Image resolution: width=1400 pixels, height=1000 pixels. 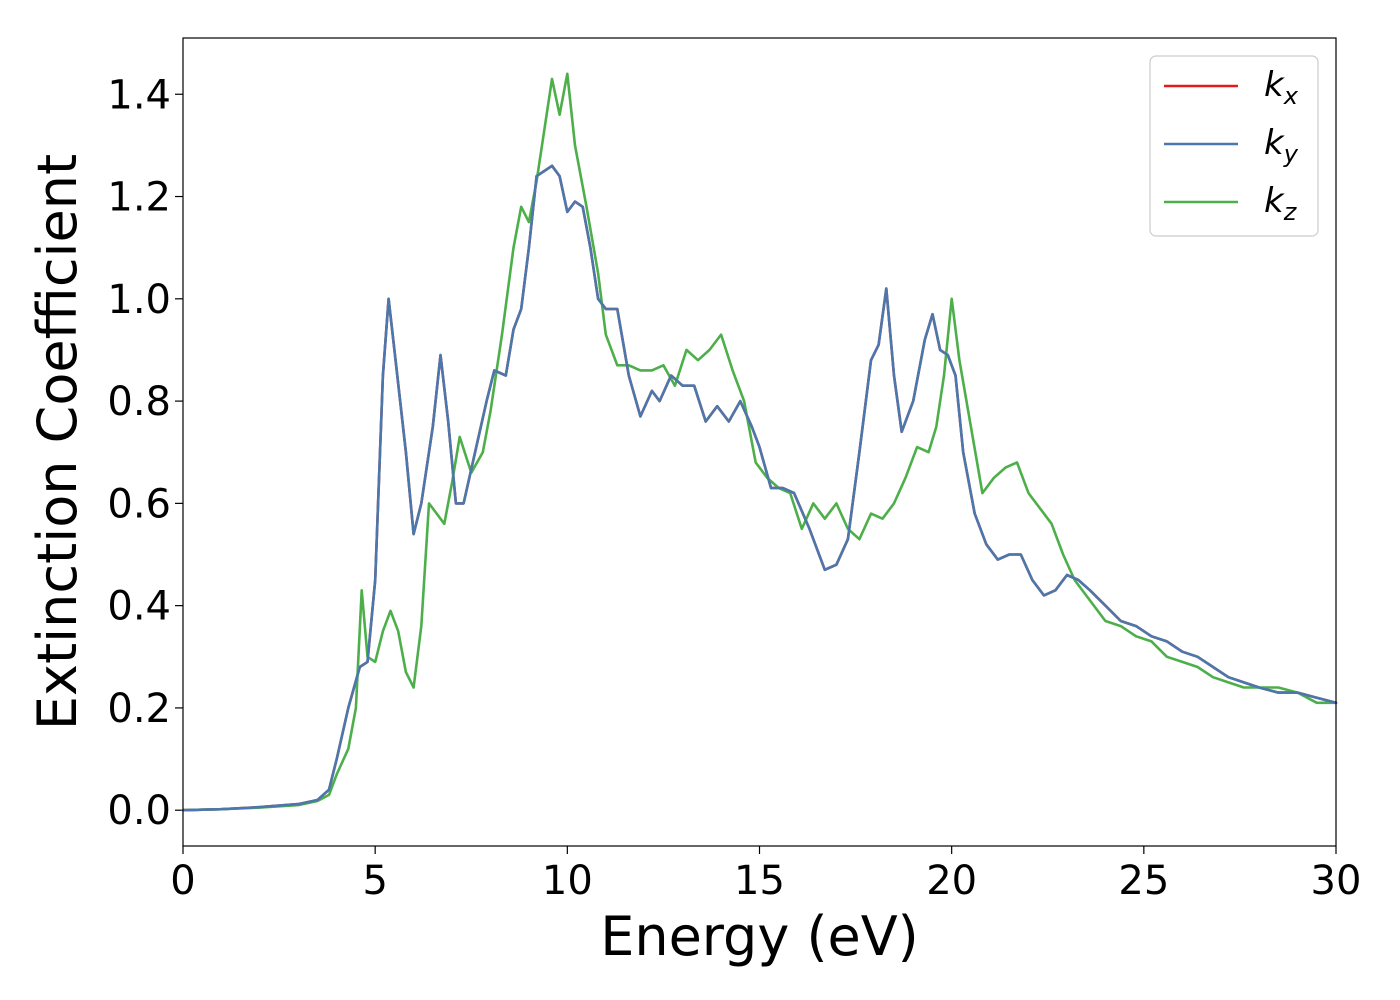 I want to click on legend-label-x: kx, so click(x=1281, y=87).